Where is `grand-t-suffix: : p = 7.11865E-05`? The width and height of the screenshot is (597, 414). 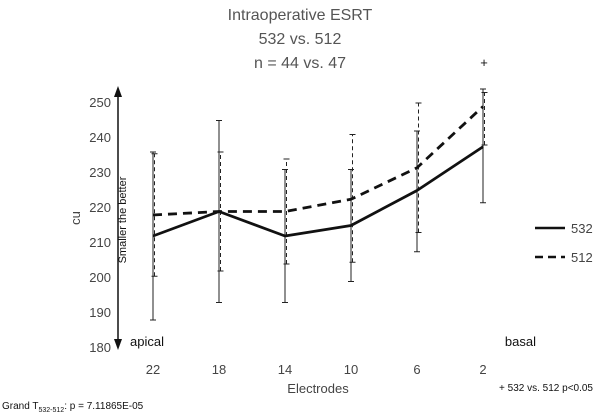
grand-t-suffix: : p = 7.11865E-05 is located at coordinates (103, 406).